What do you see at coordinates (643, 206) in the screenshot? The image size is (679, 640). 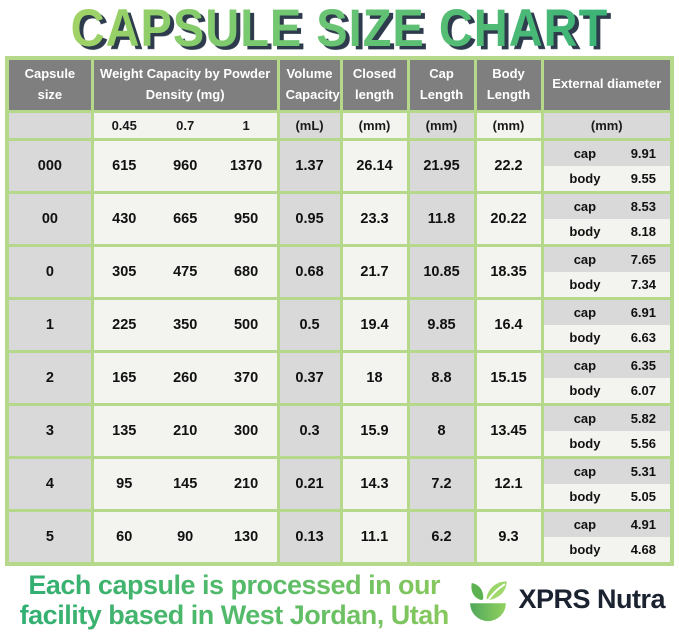 I see `ext-cap-value: 8.53` at bounding box center [643, 206].